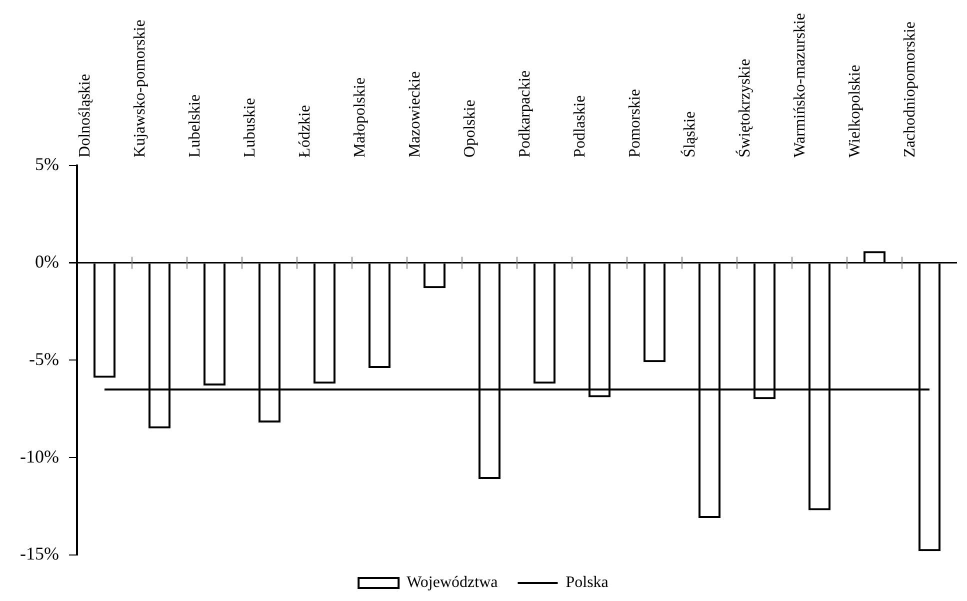 The width and height of the screenshot is (967, 601). Describe the element at coordinates (139, 89) in the screenshot. I see `x-tick-label: Kujawsko-pomorskie` at that location.